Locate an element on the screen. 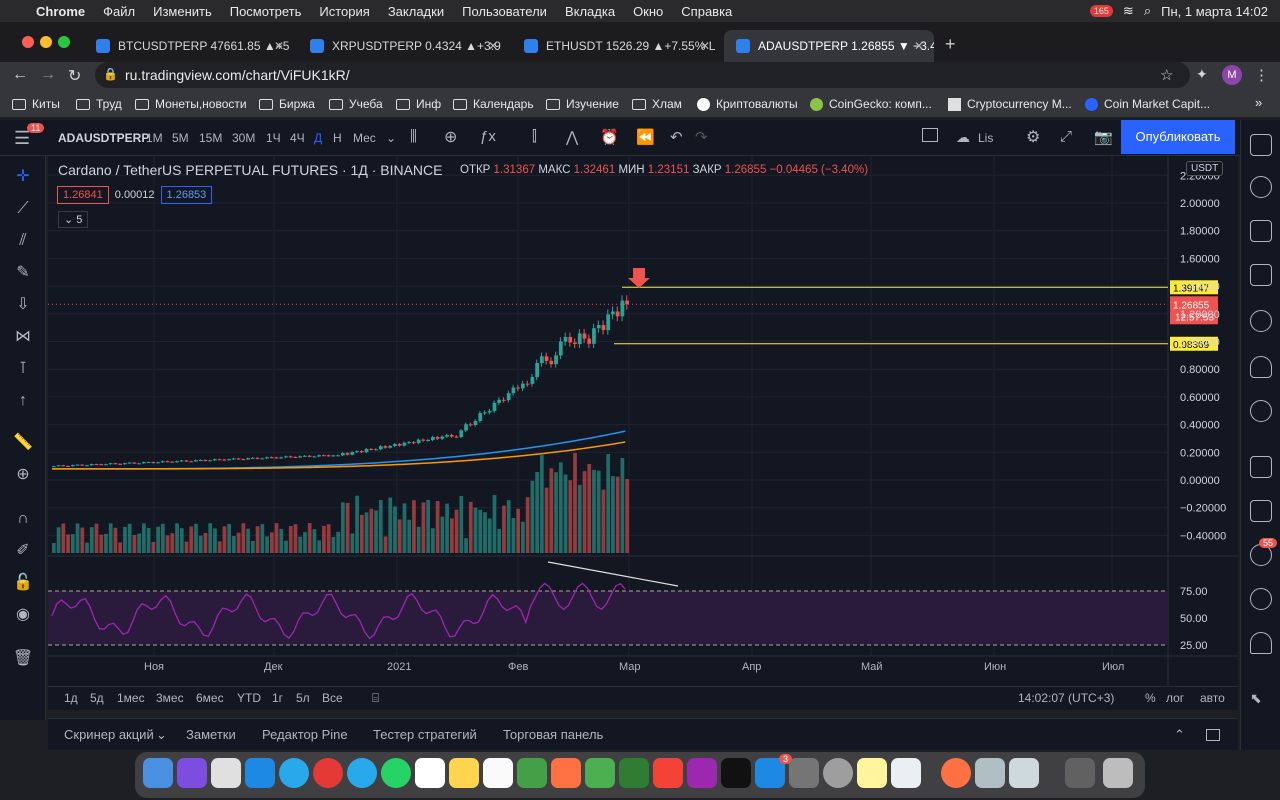 Image resolution: width=1280 pixels, height=800 pixels. bookmark-folder: Киты is located at coordinates (36, 104).